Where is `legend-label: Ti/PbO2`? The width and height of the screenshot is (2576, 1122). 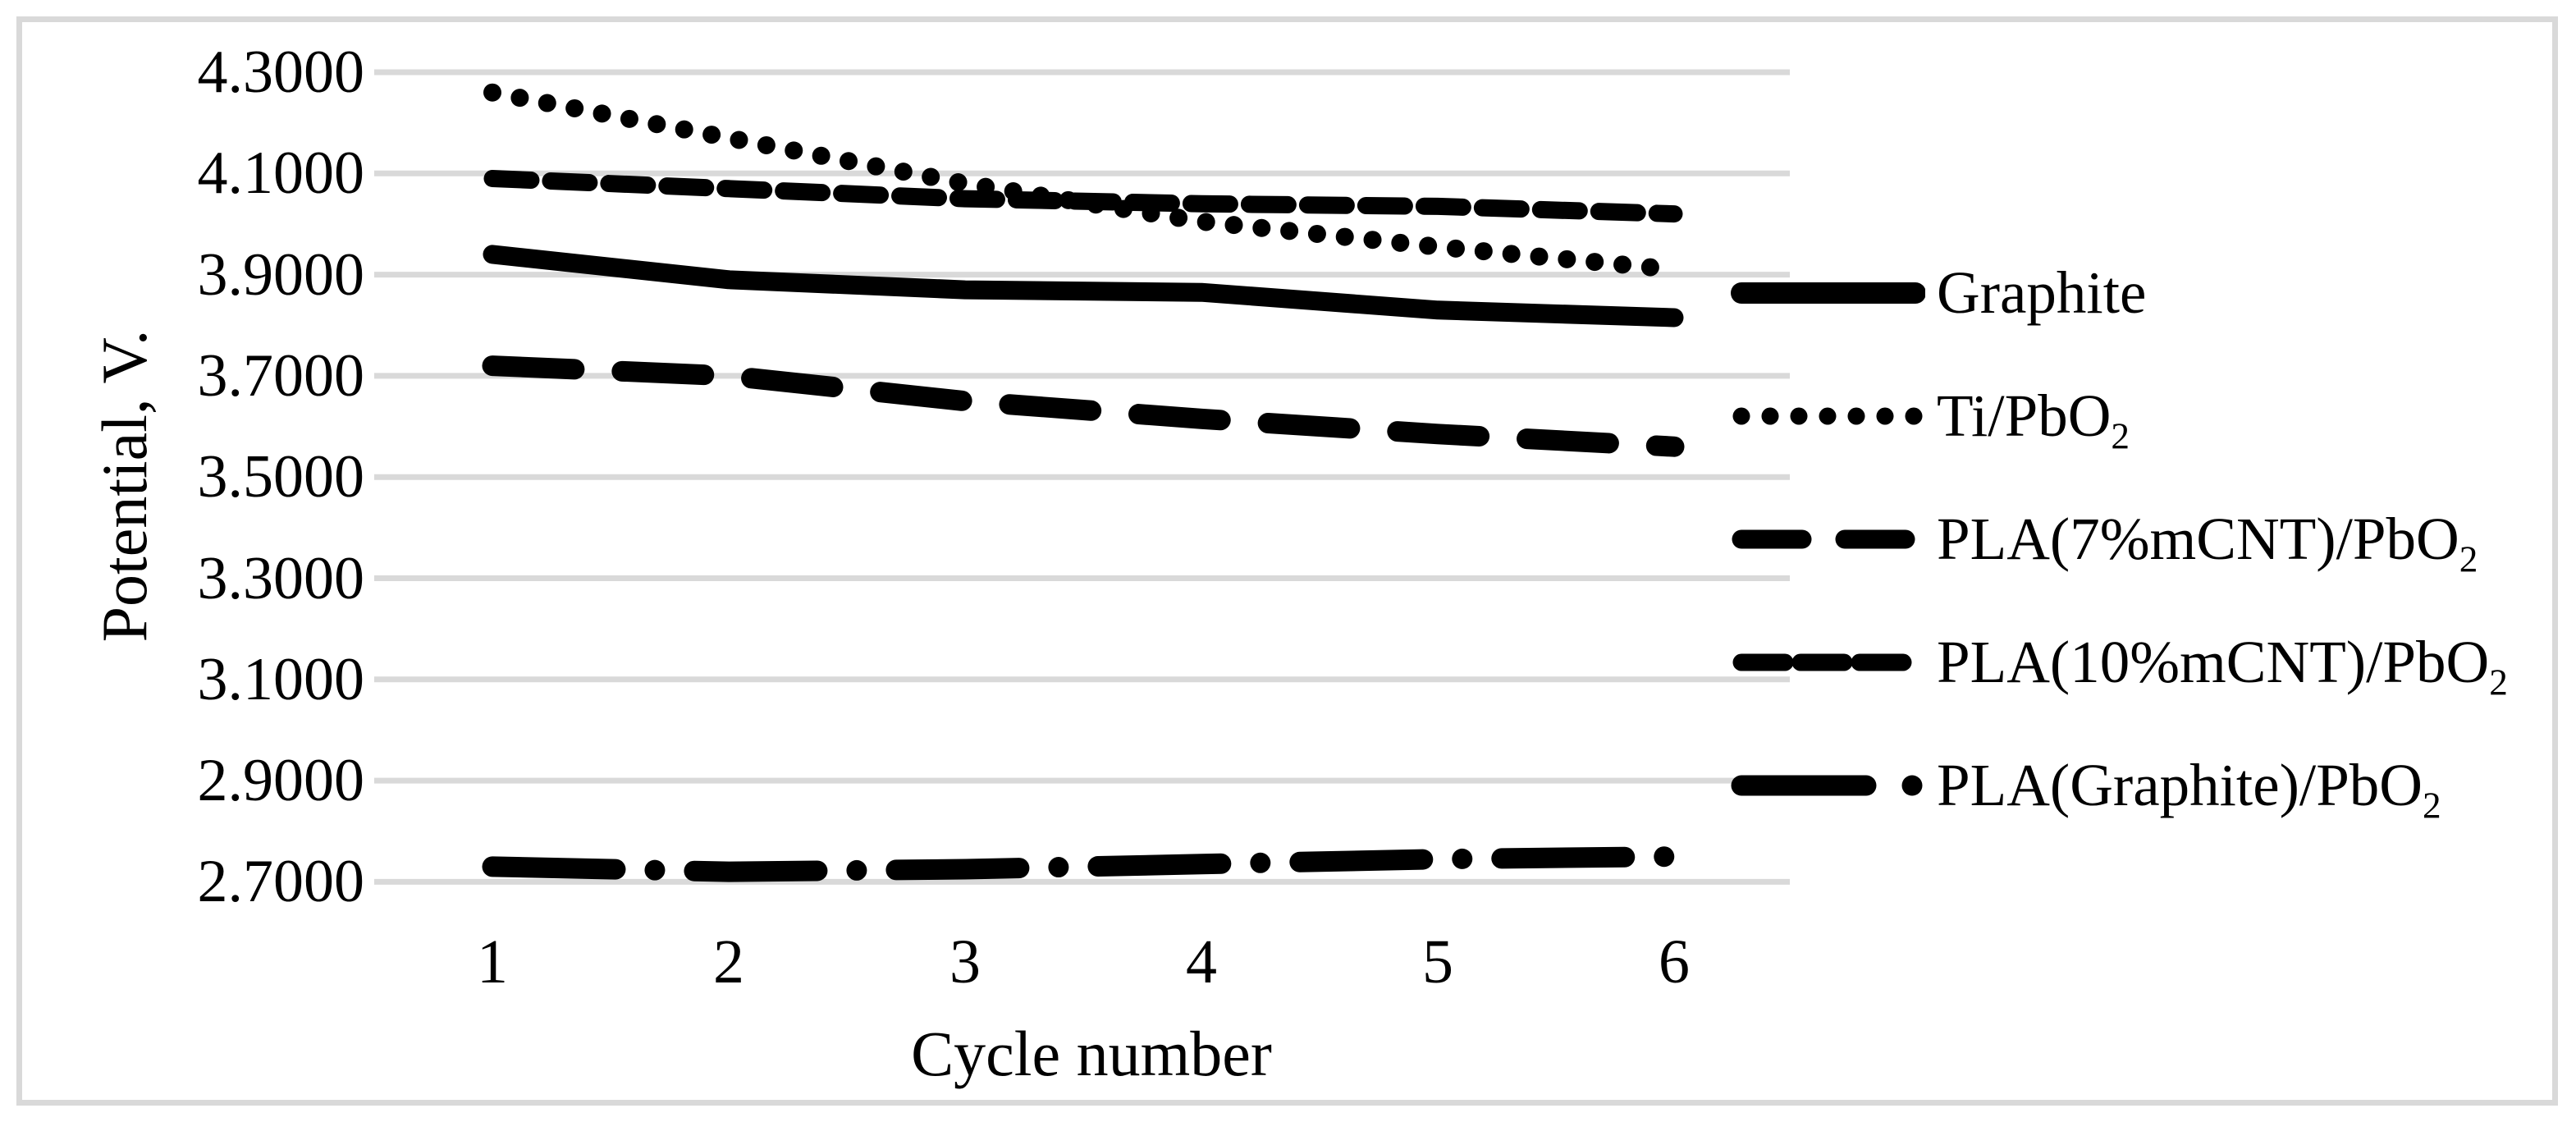
legend-label: Ti/PbO2 is located at coordinates (2033, 419).